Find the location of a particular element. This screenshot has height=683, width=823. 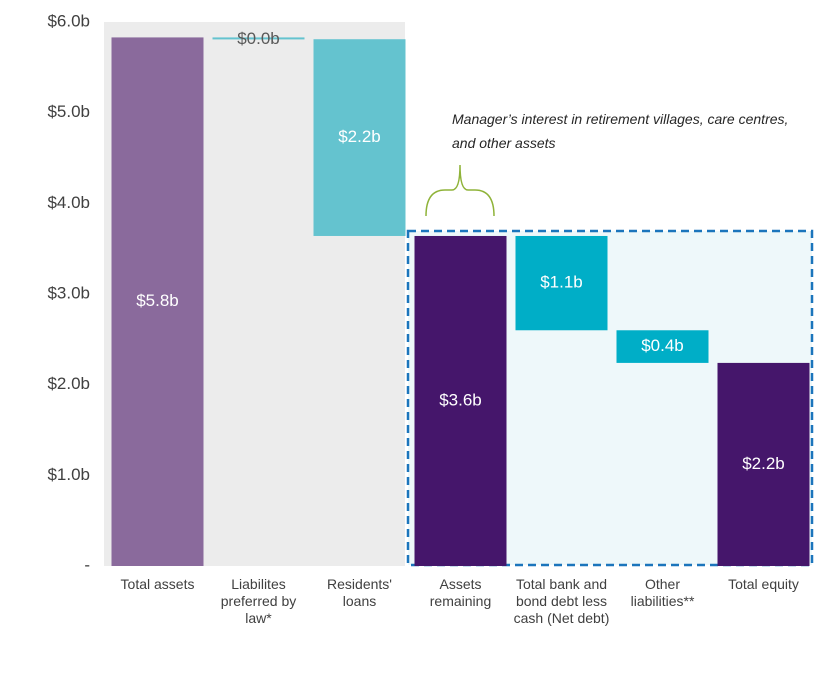

data-label: $1.1b is located at coordinates (561, 282).